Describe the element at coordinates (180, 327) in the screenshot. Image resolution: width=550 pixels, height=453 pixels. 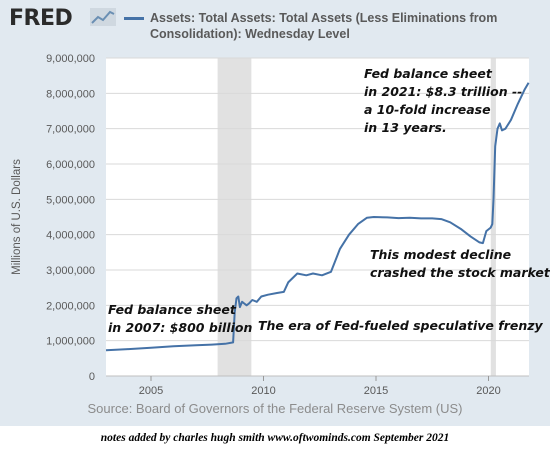
I see `annotation-start-line: in 2007: $800 billion` at that location.